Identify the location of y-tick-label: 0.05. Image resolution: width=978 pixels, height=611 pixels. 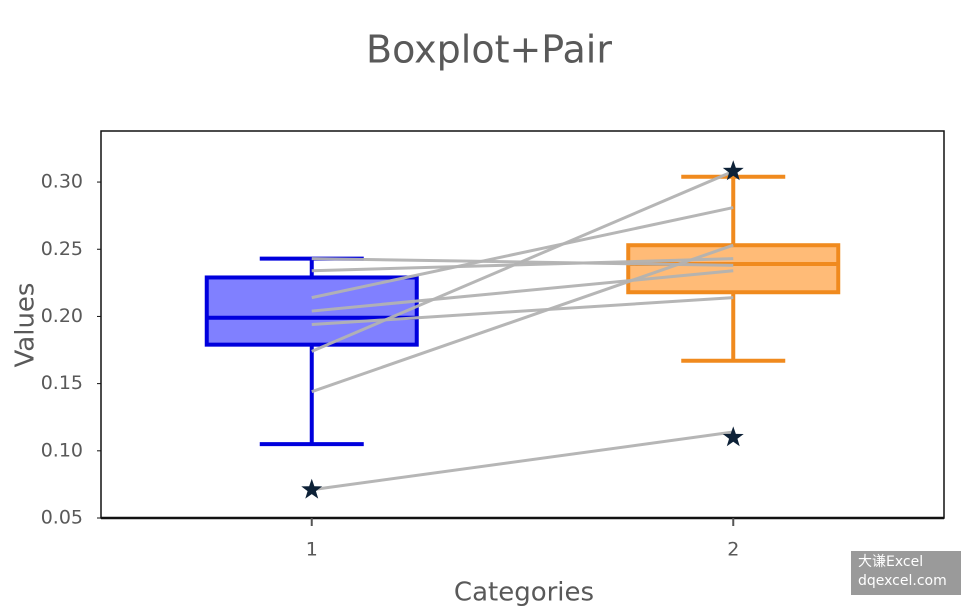
(62, 518).